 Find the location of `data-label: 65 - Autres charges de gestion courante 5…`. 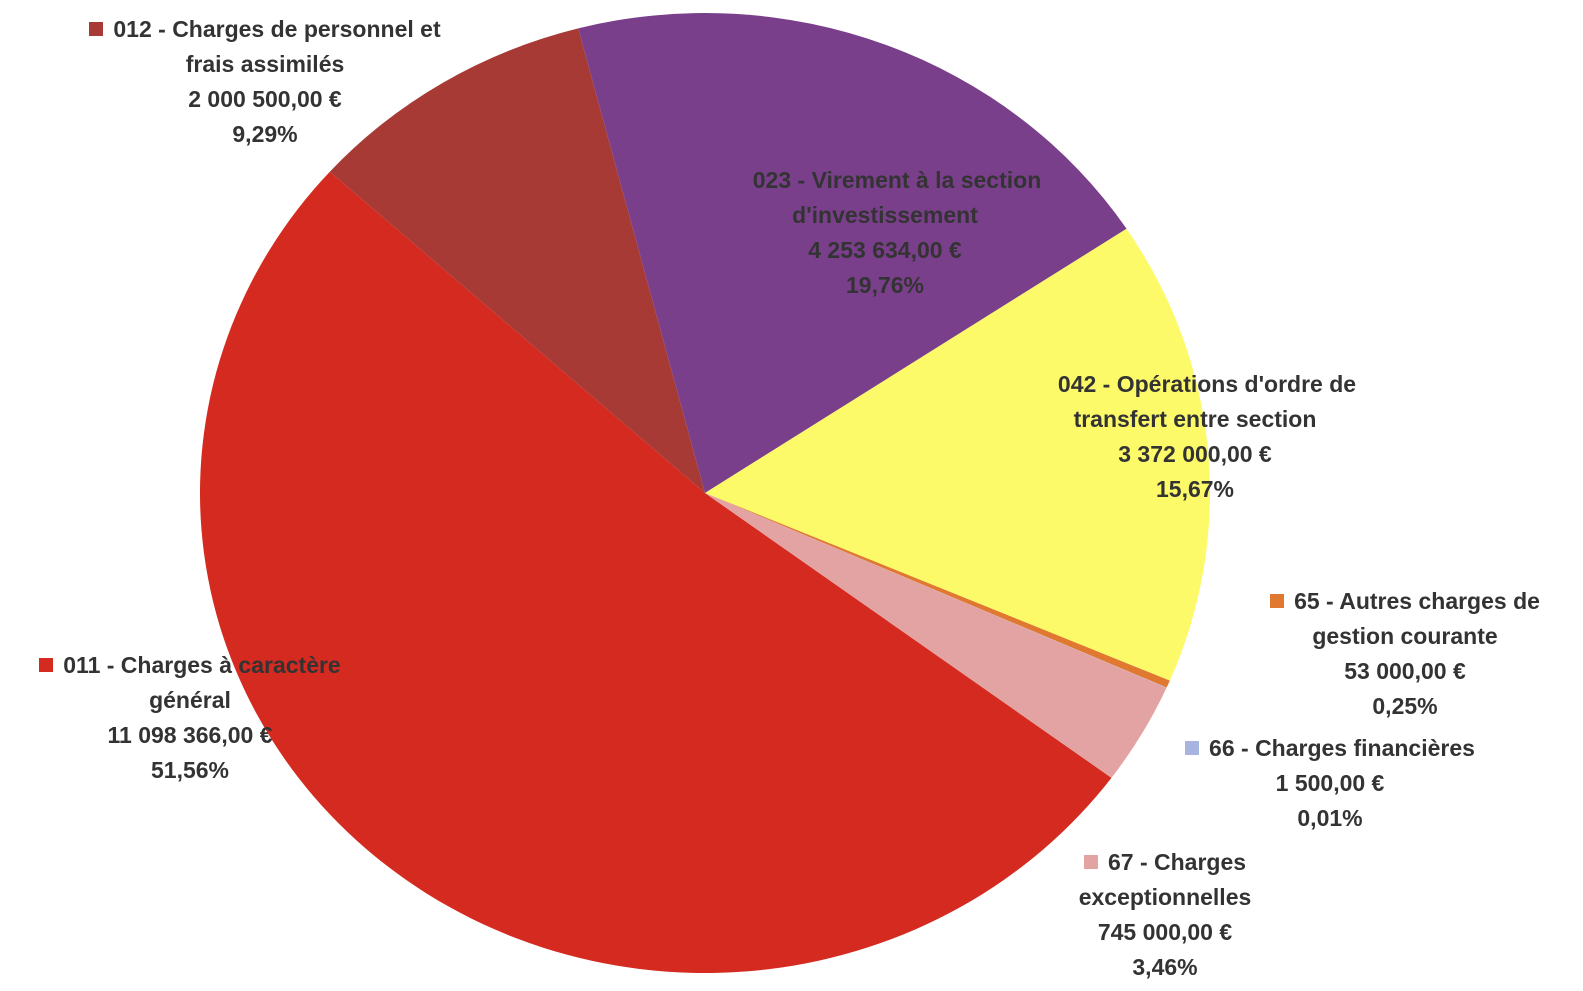

data-label: 65 - Autres charges de gestion courante 5… is located at coordinates (1405, 654).